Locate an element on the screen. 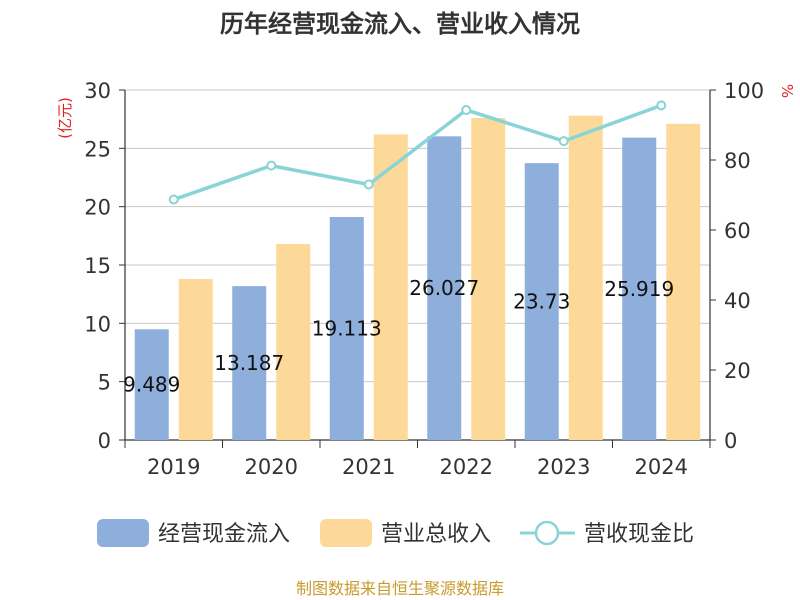 Image resolution: width=800 pixels, height=600 pixels. x-tick-label: 2022 is located at coordinates (466, 467).